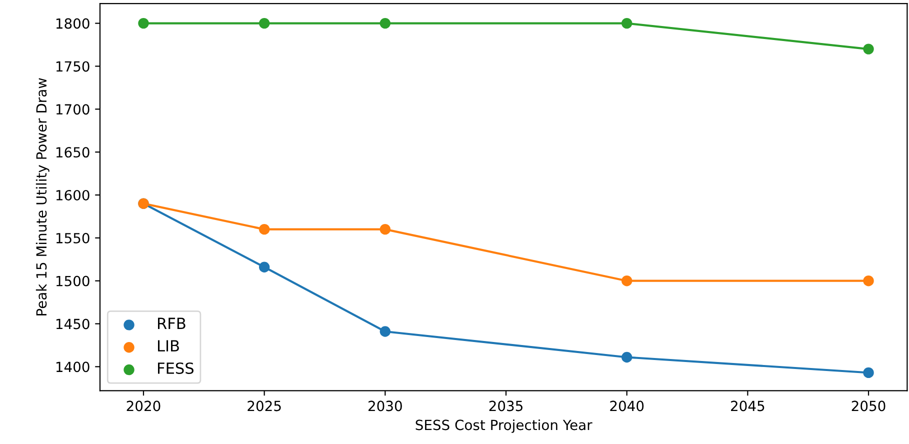 Image resolution: width=909 pixels, height=444 pixels. I want to click on y-tick-label: 1700, so click(73, 109).